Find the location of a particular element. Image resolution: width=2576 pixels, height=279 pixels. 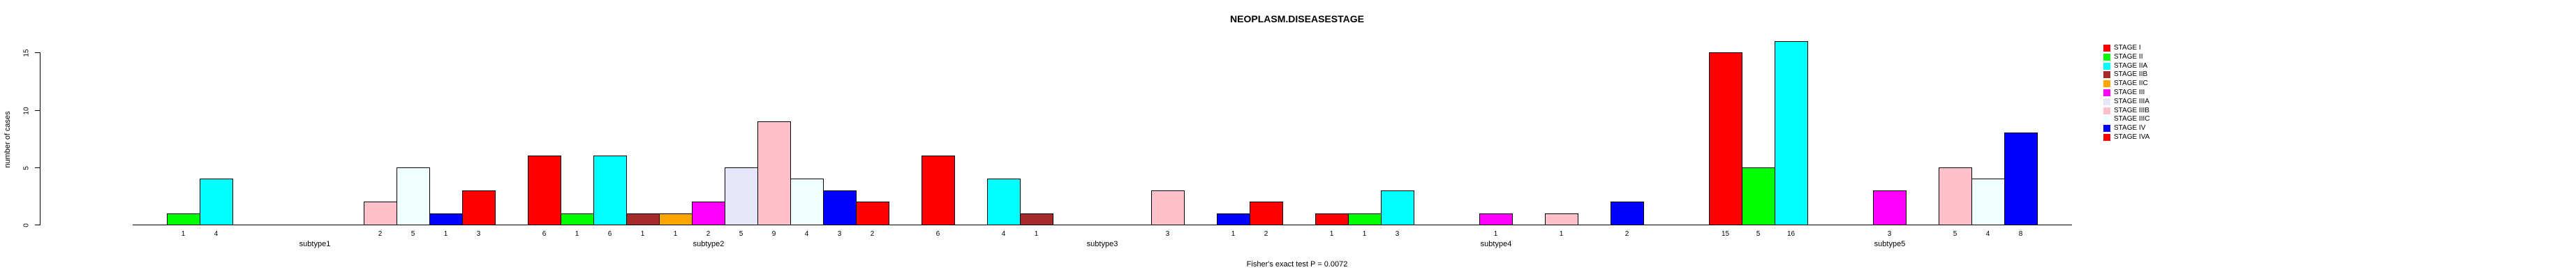

x-category-label-subtype3: subtype3 is located at coordinates (1102, 244).